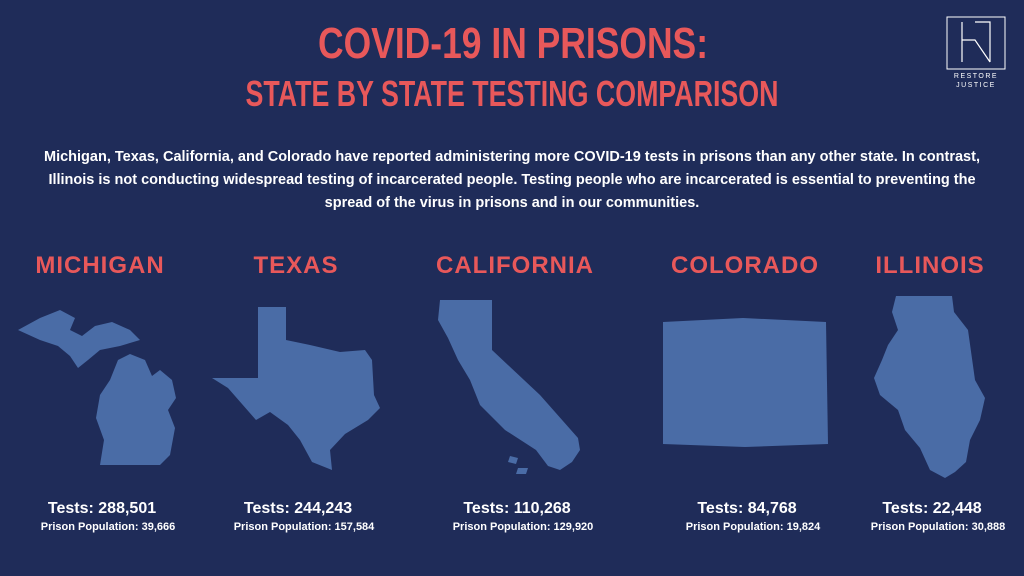 This screenshot has width=1024, height=576. Describe the element at coordinates (976, 85) in the screenshot. I see `logo-text: JUSTICE` at that location.